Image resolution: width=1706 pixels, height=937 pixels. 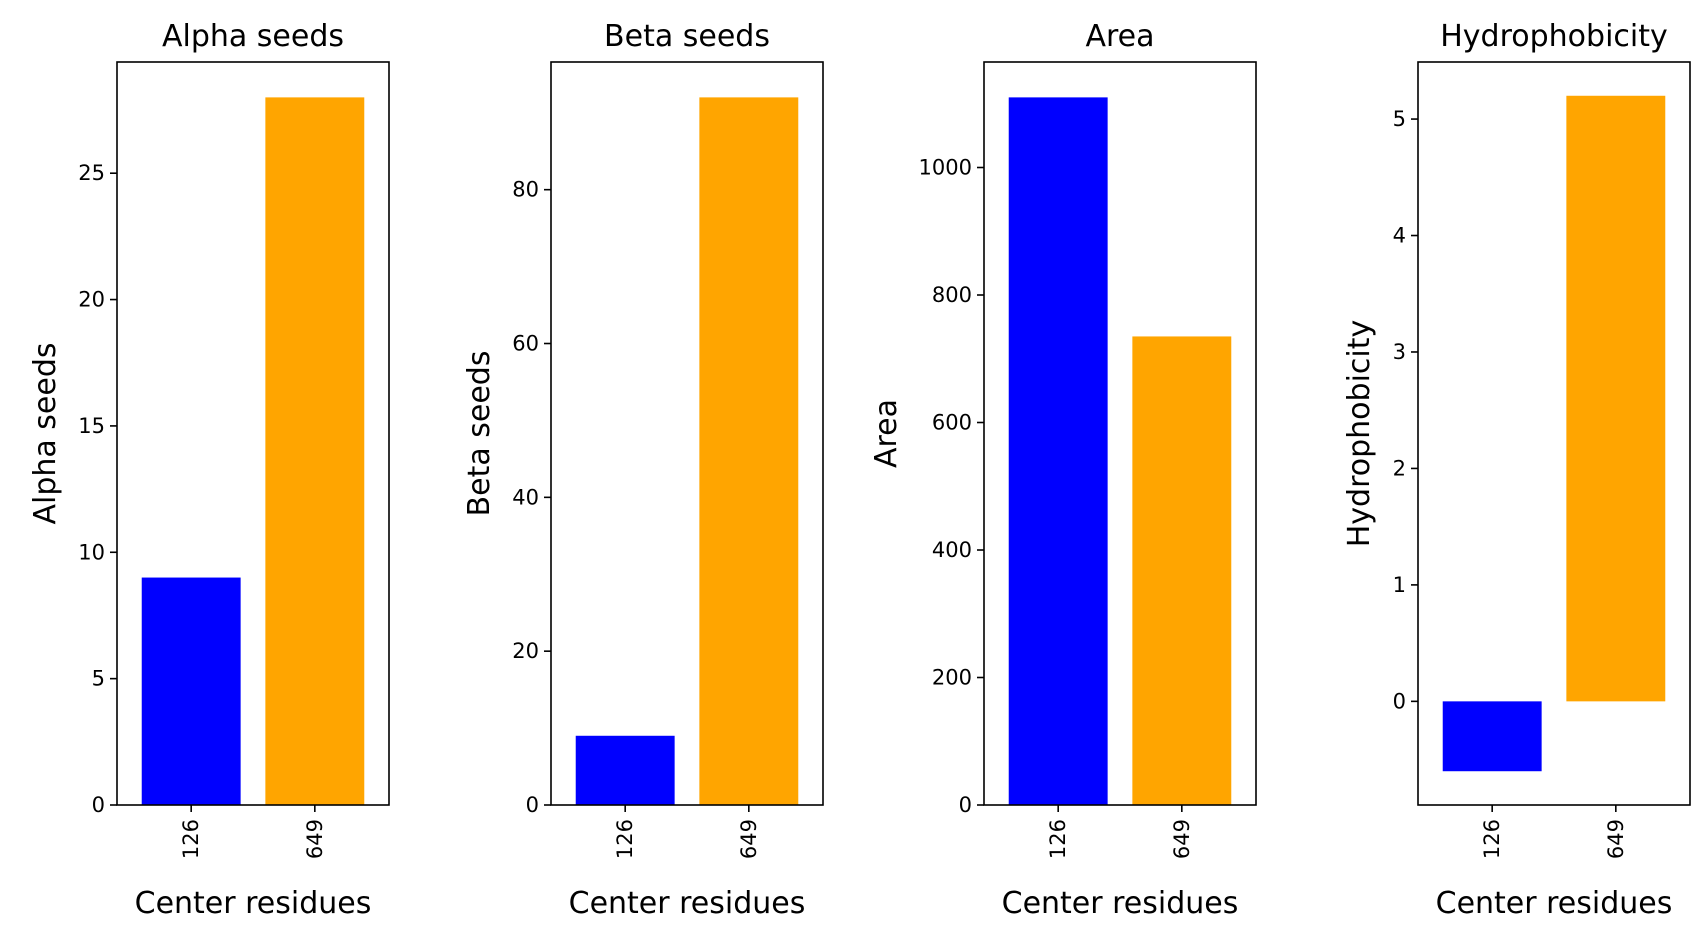 I want to click on y-tick-label: 3, so click(x=1399, y=352).